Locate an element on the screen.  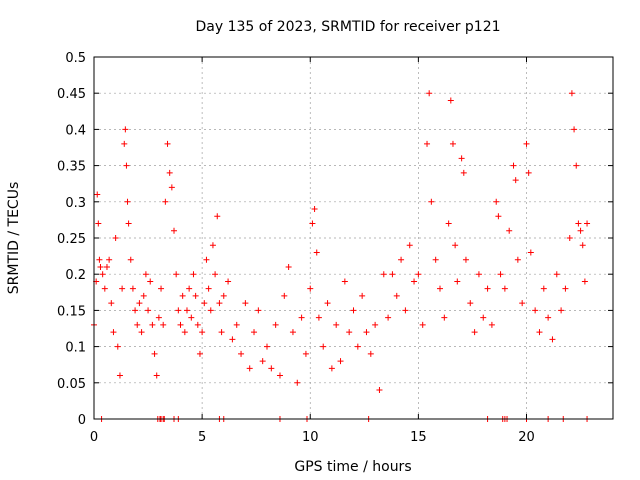
y-tick-label: 0.1 is located at coordinates (75, 348).